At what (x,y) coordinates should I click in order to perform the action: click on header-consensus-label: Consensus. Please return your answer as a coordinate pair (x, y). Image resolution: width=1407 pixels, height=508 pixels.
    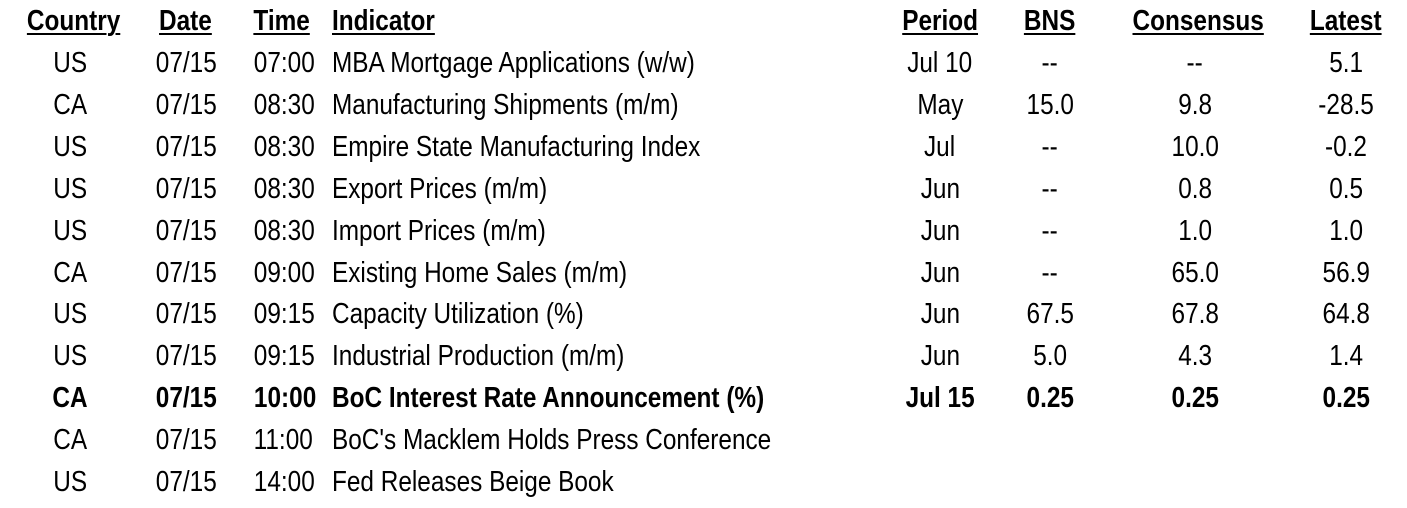
    Looking at the image, I should click on (1198, 21).